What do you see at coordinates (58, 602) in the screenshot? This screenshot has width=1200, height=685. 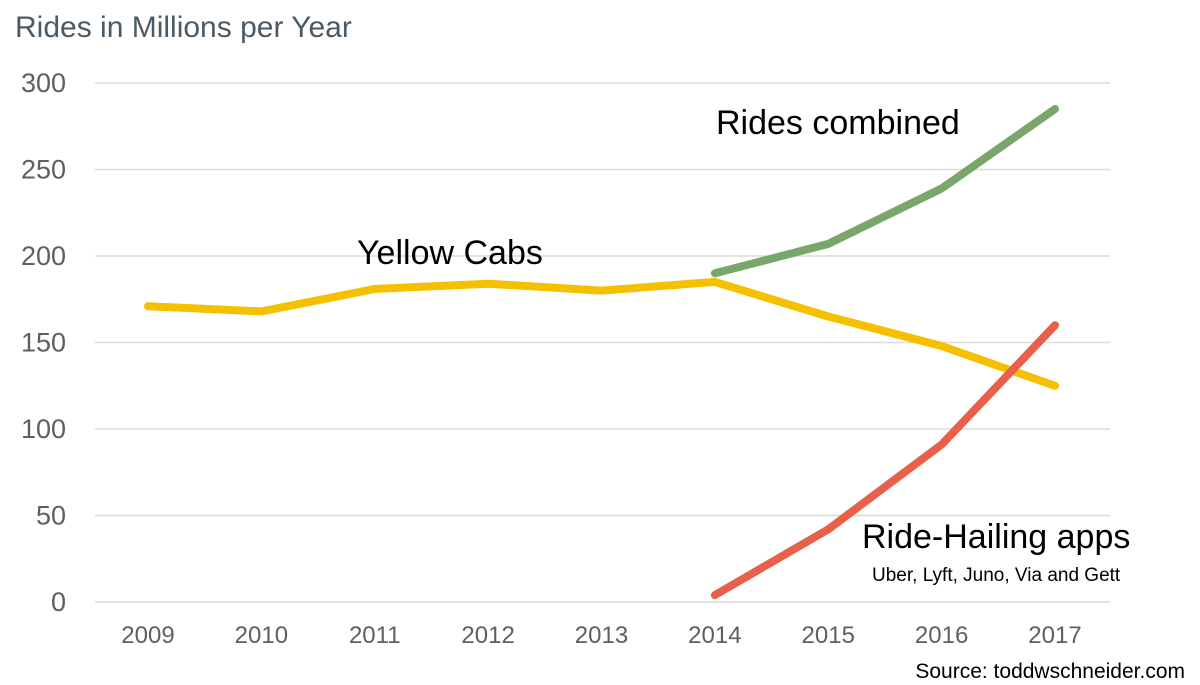 I see `y-tick-label: 0` at bounding box center [58, 602].